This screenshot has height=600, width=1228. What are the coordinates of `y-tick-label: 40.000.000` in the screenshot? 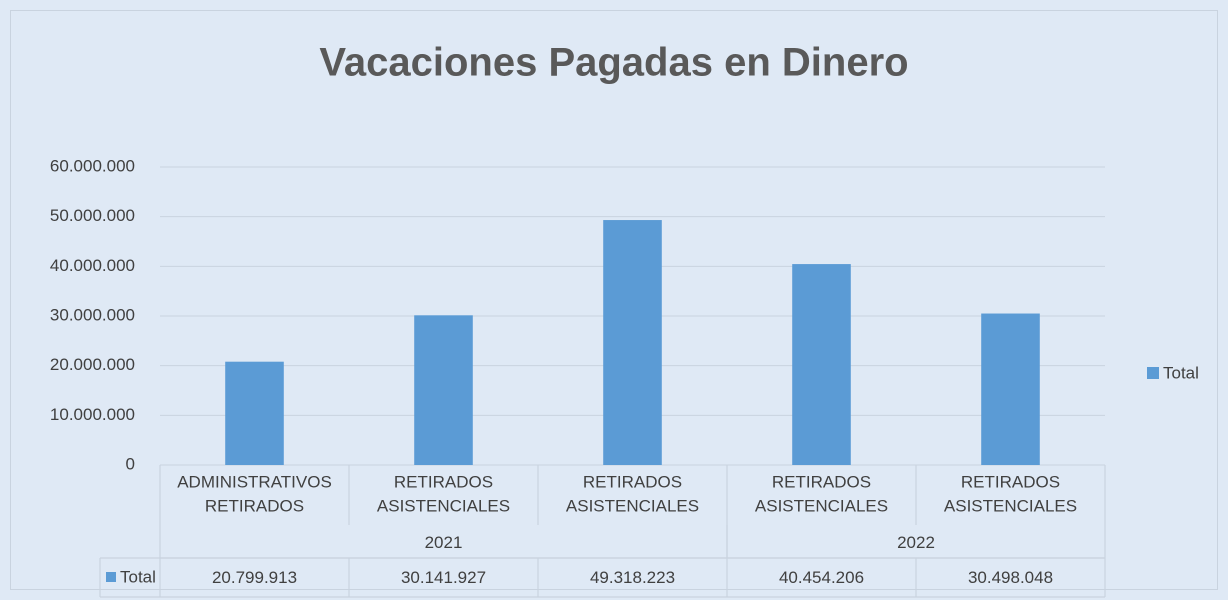 It's located at (92, 265).